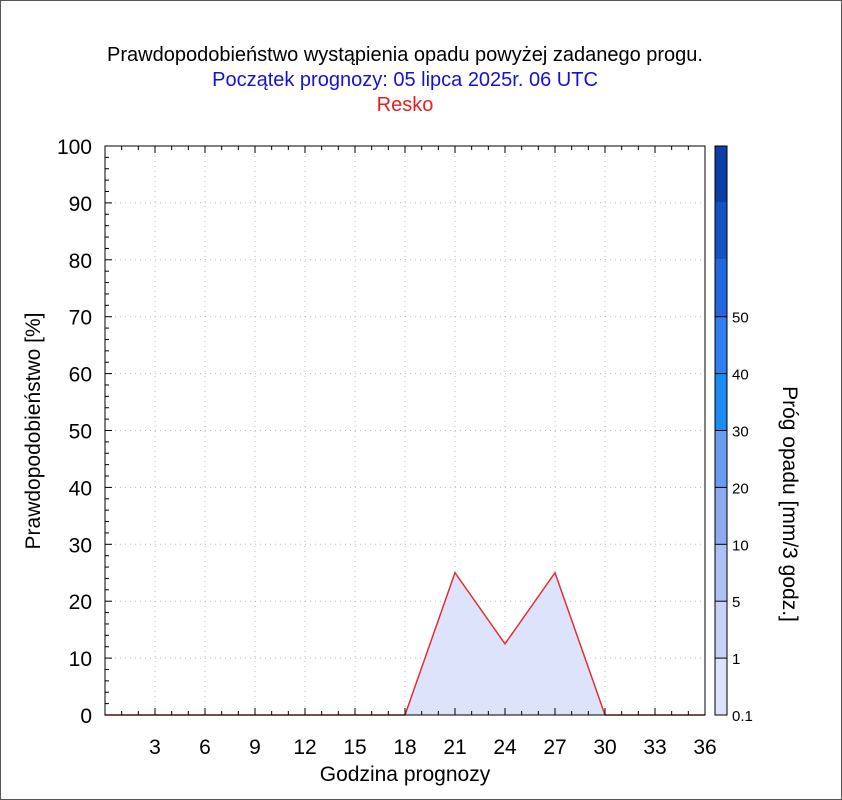 The image size is (842, 800). Describe the element at coordinates (704, 747) in the screenshot. I see `x-tick-label: 36` at that location.